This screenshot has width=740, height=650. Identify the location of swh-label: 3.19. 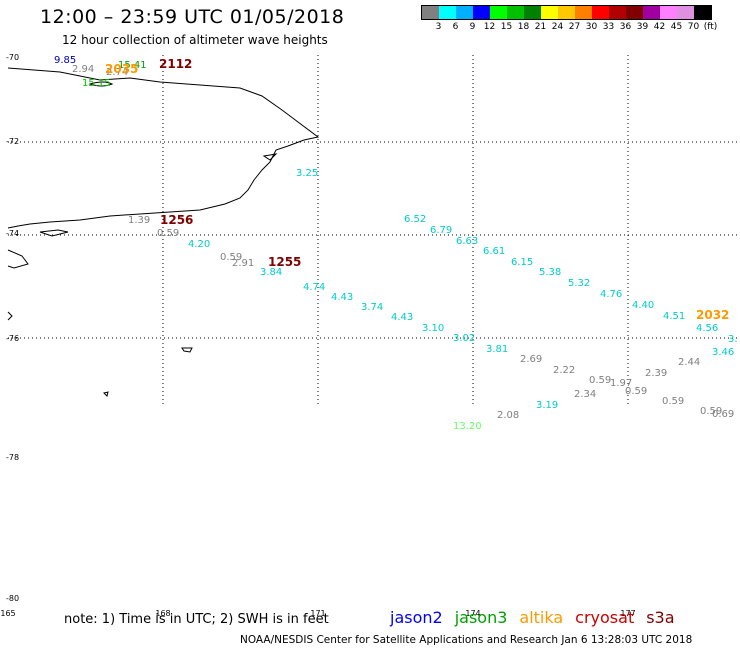
(547, 405).